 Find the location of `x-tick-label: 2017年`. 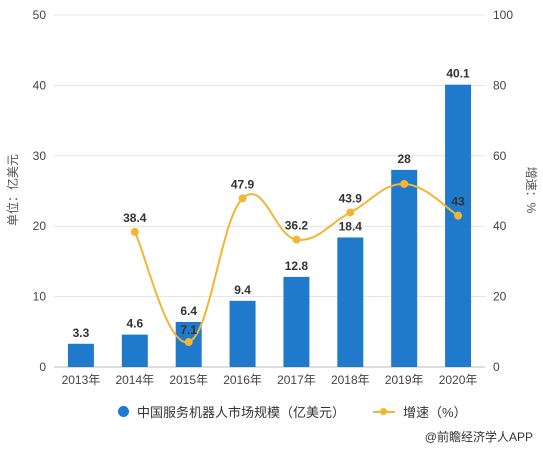

x-tick-label: 2017年 is located at coordinates (296, 380).